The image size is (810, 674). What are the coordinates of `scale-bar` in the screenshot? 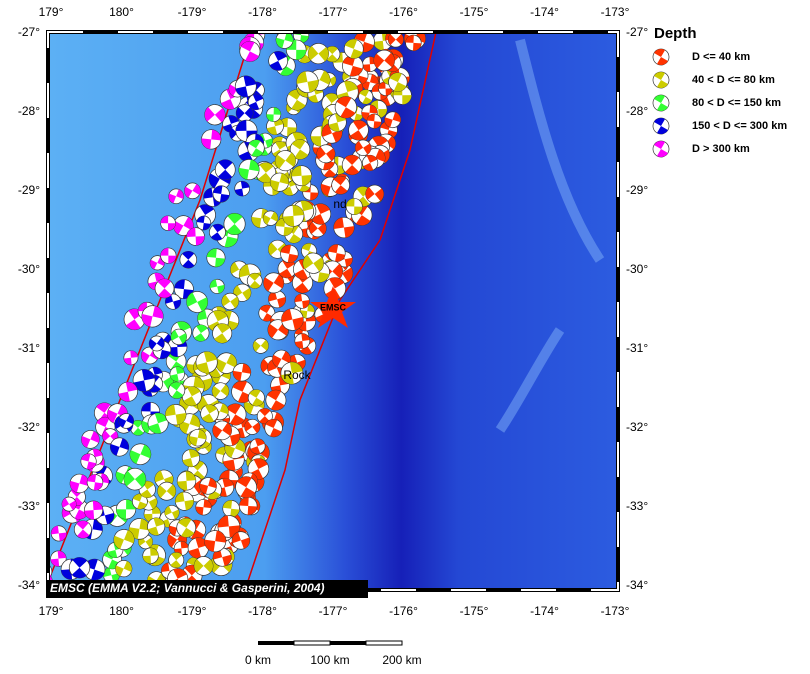 It's located at (312, 643).